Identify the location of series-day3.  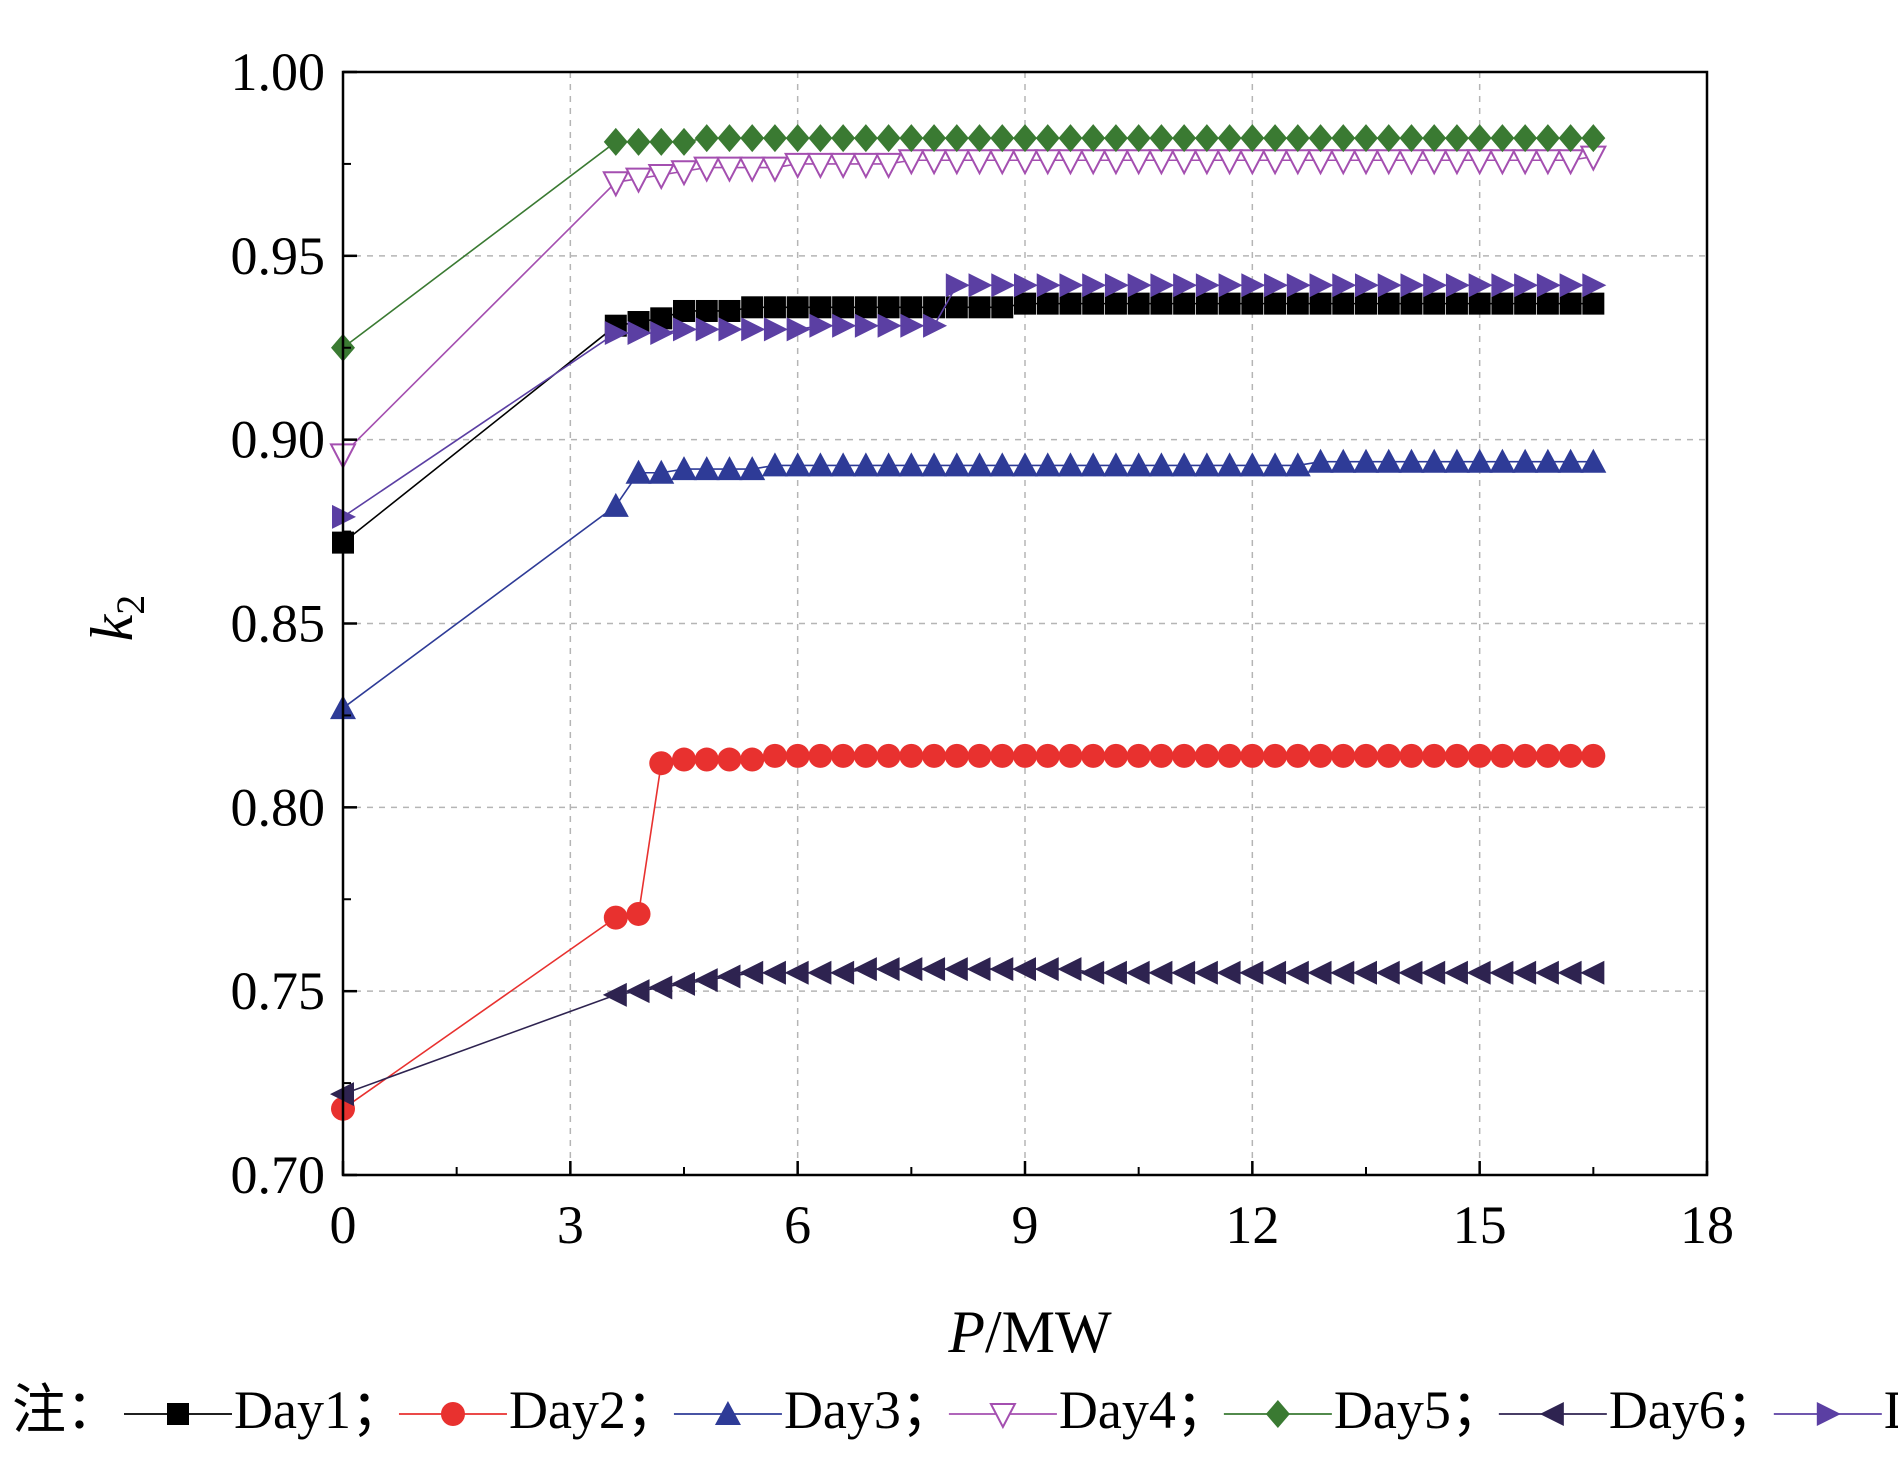
(968, 584).